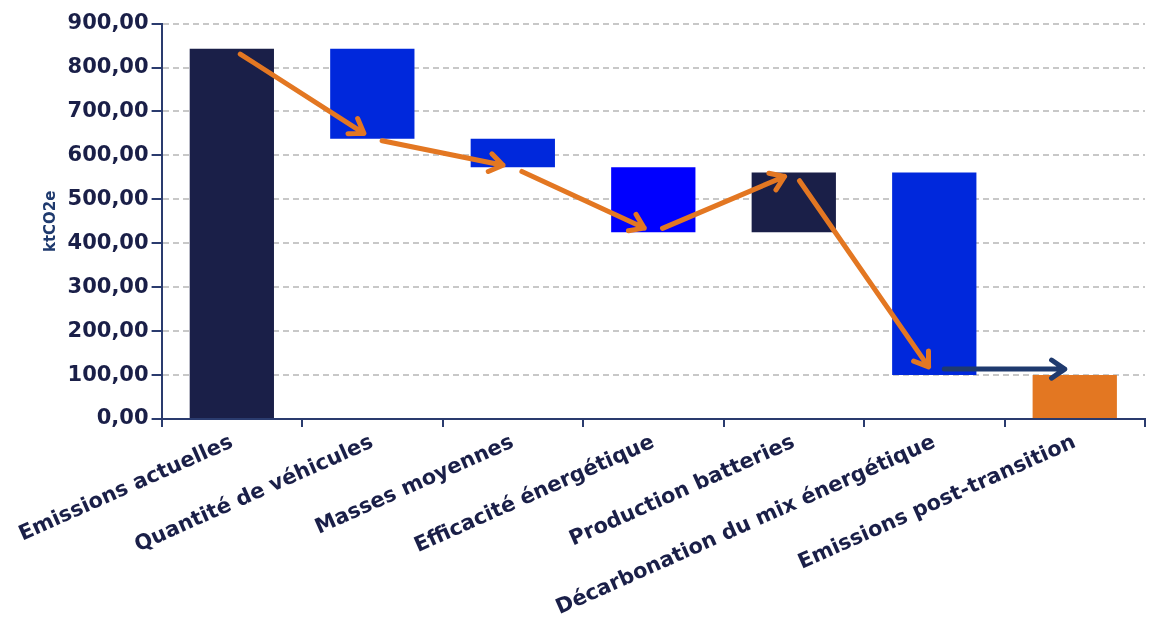  What do you see at coordinates (108, 197) in the screenshot?
I see `y-tick-label: 500,00` at bounding box center [108, 197].